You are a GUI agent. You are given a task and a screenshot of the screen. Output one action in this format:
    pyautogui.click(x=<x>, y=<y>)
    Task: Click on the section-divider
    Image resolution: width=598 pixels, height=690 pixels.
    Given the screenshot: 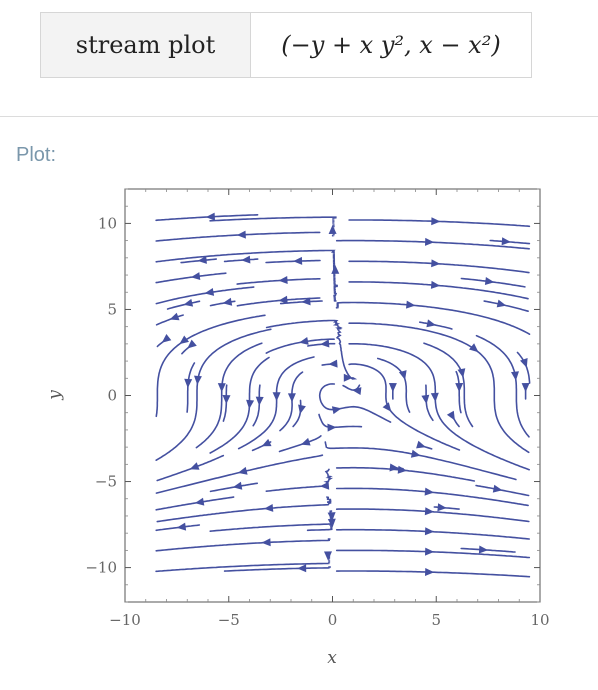 What is the action you would take?
    pyautogui.click(x=299, y=116)
    